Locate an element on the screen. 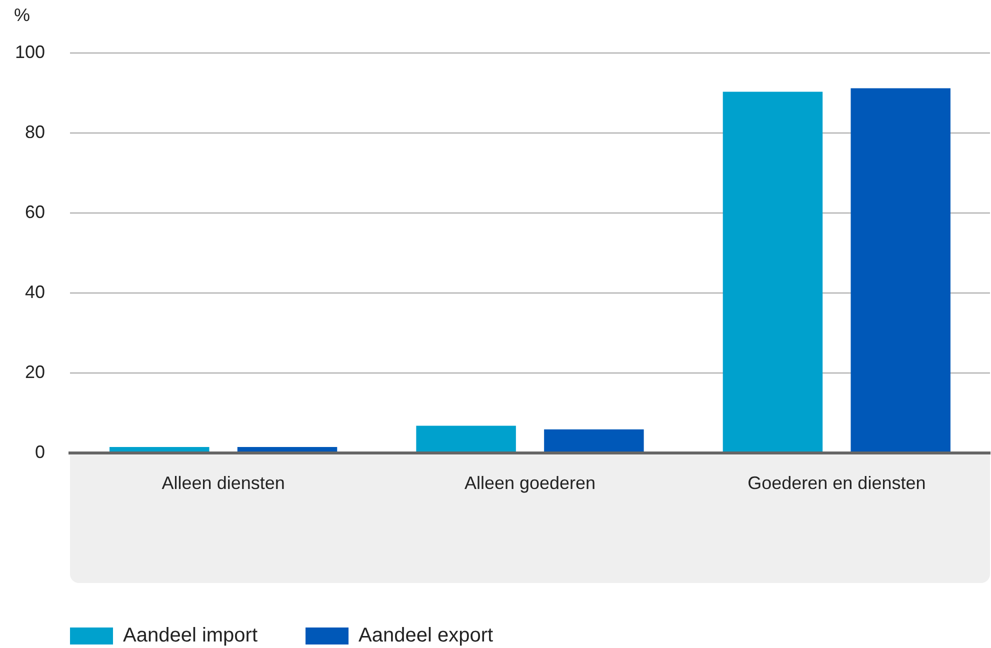  y-tick-label: 0 is located at coordinates (39, 452).